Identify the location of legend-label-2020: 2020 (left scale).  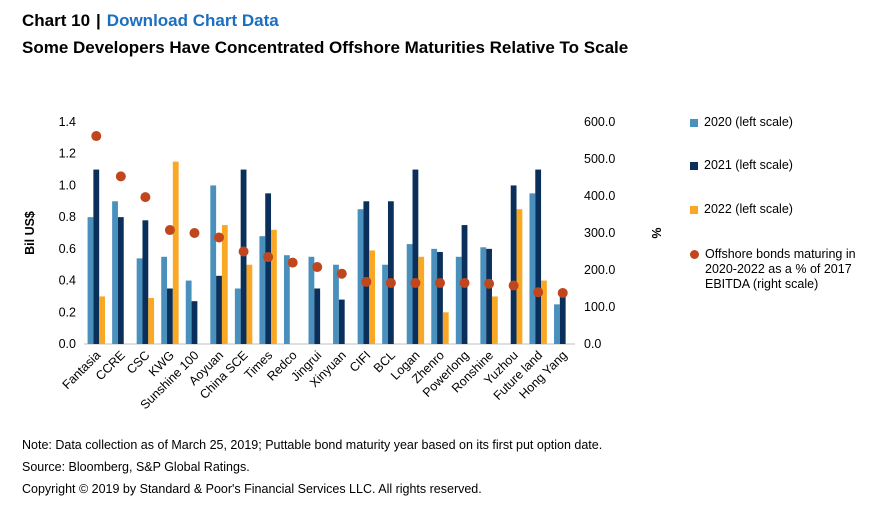
(748, 122).